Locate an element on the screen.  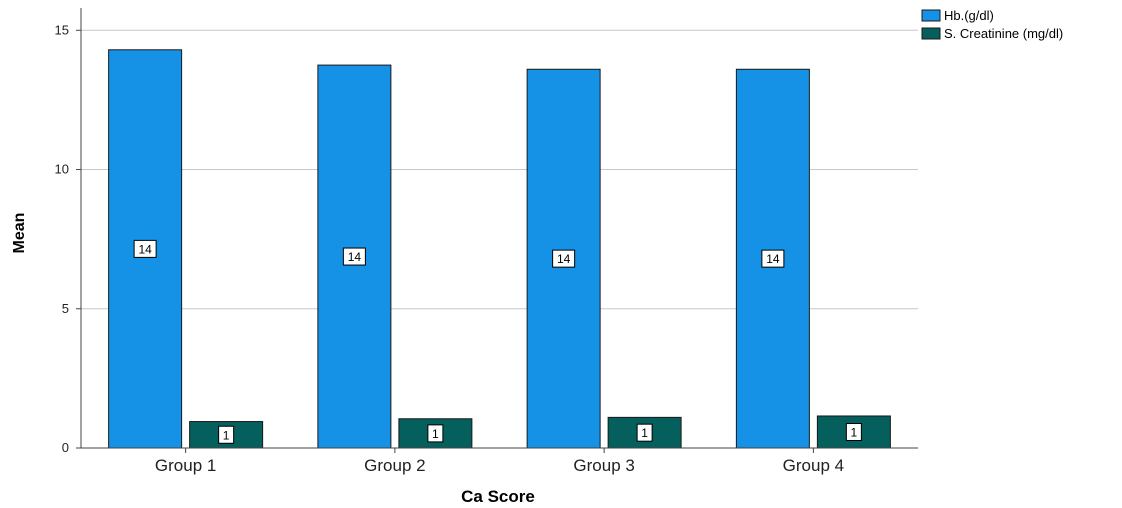
y-tick-label: 0 is located at coordinates (65, 447).